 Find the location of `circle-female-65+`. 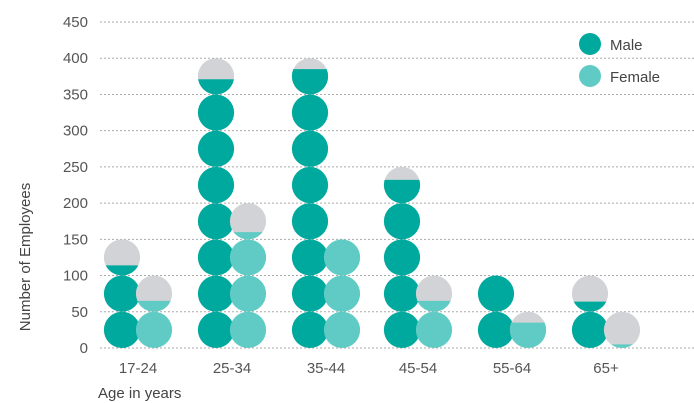

circle-female-65+ is located at coordinates (622, 329).